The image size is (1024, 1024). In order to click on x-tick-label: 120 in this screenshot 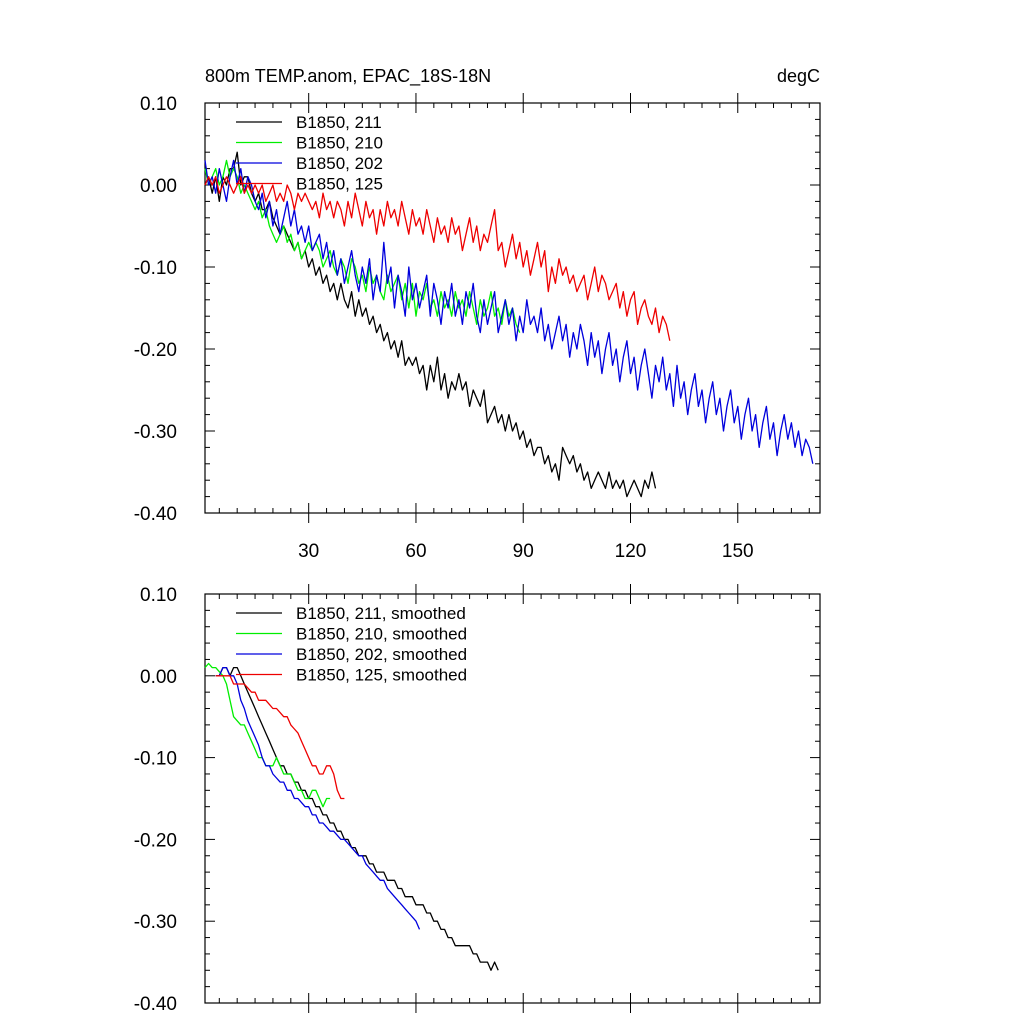, I will do `click(631, 551)`.